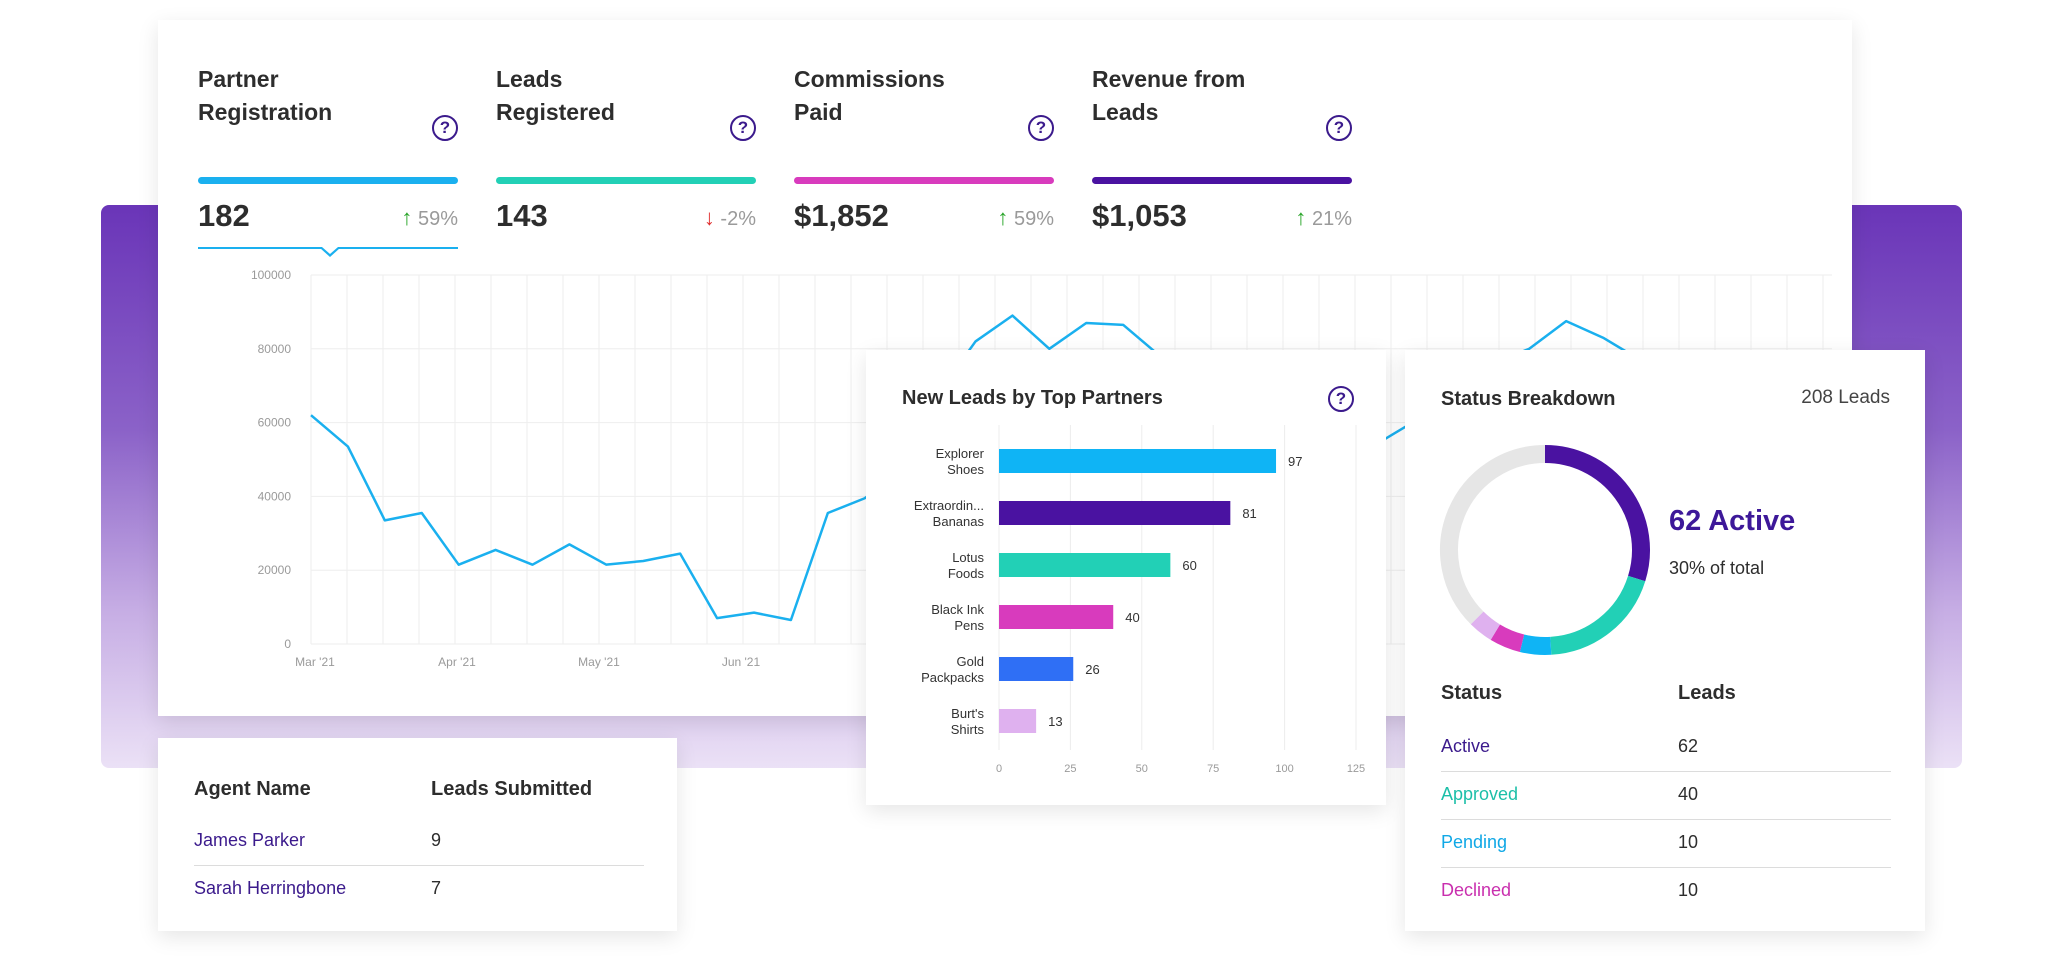  Describe the element at coordinates (265, 95) in the screenshot. I see `kpi-title: Partner Registration` at that location.